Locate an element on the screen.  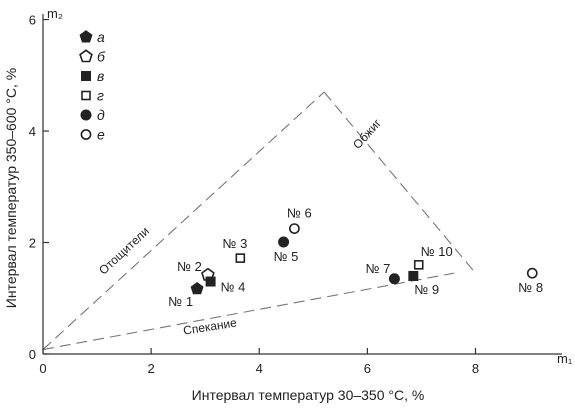
region-label: Отощители is located at coordinates (124, 250).